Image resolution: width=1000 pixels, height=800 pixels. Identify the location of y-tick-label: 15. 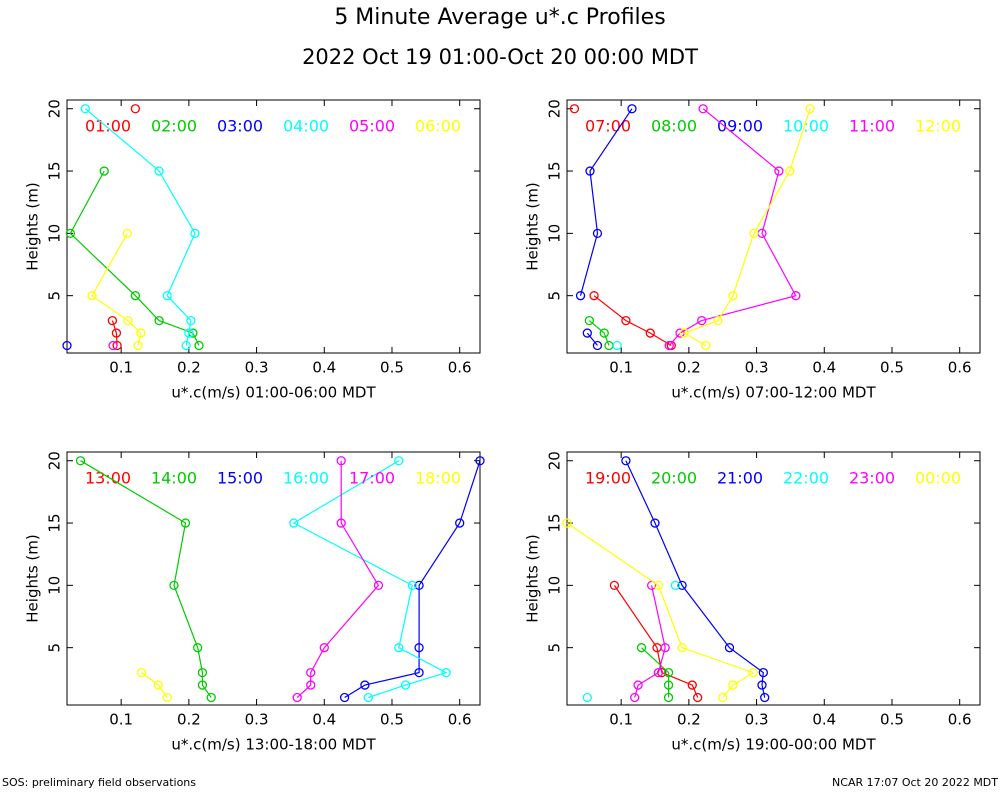
(55, 522).